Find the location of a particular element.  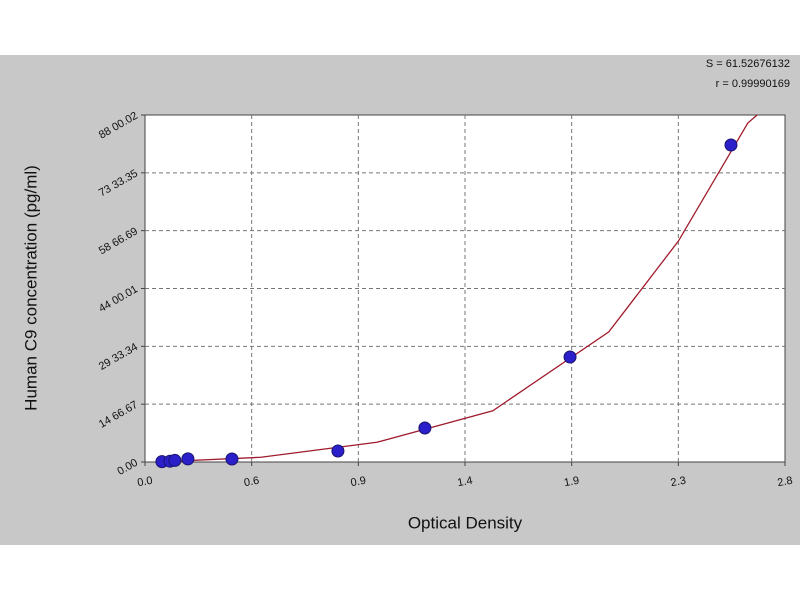

x-tick-label: 0.6 is located at coordinates (251, 482).